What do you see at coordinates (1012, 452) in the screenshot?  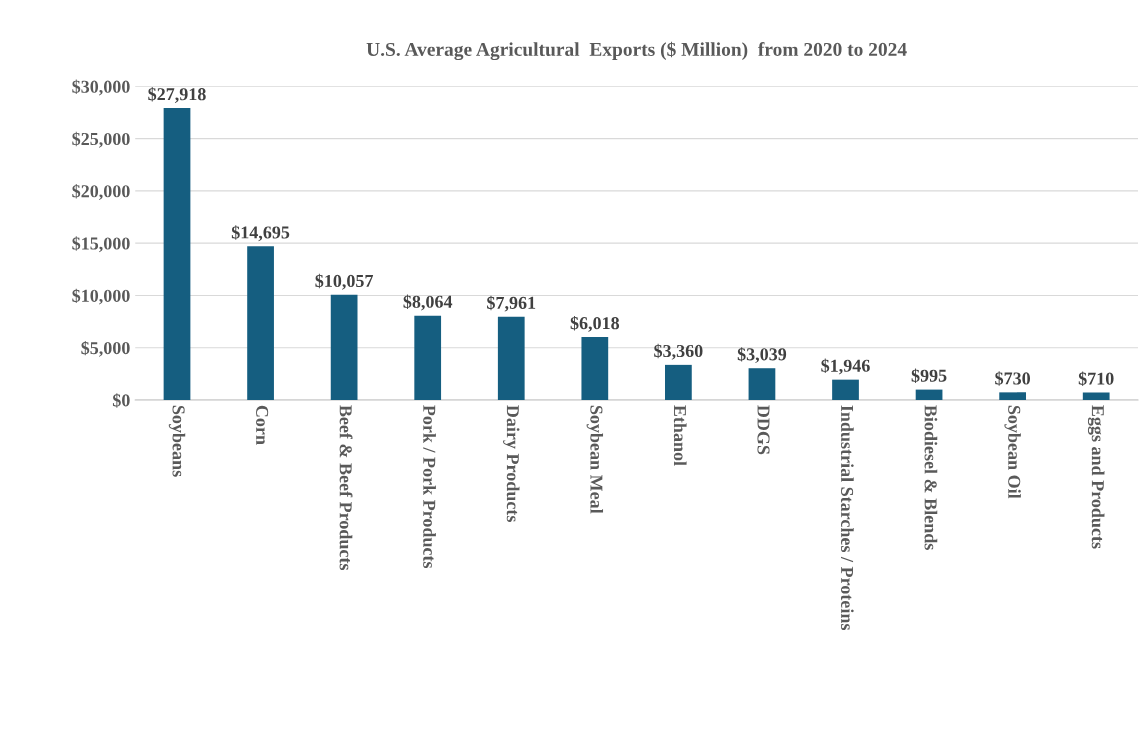 I see `x-tick-label: Soybean Oil` at bounding box center [1012, 452].